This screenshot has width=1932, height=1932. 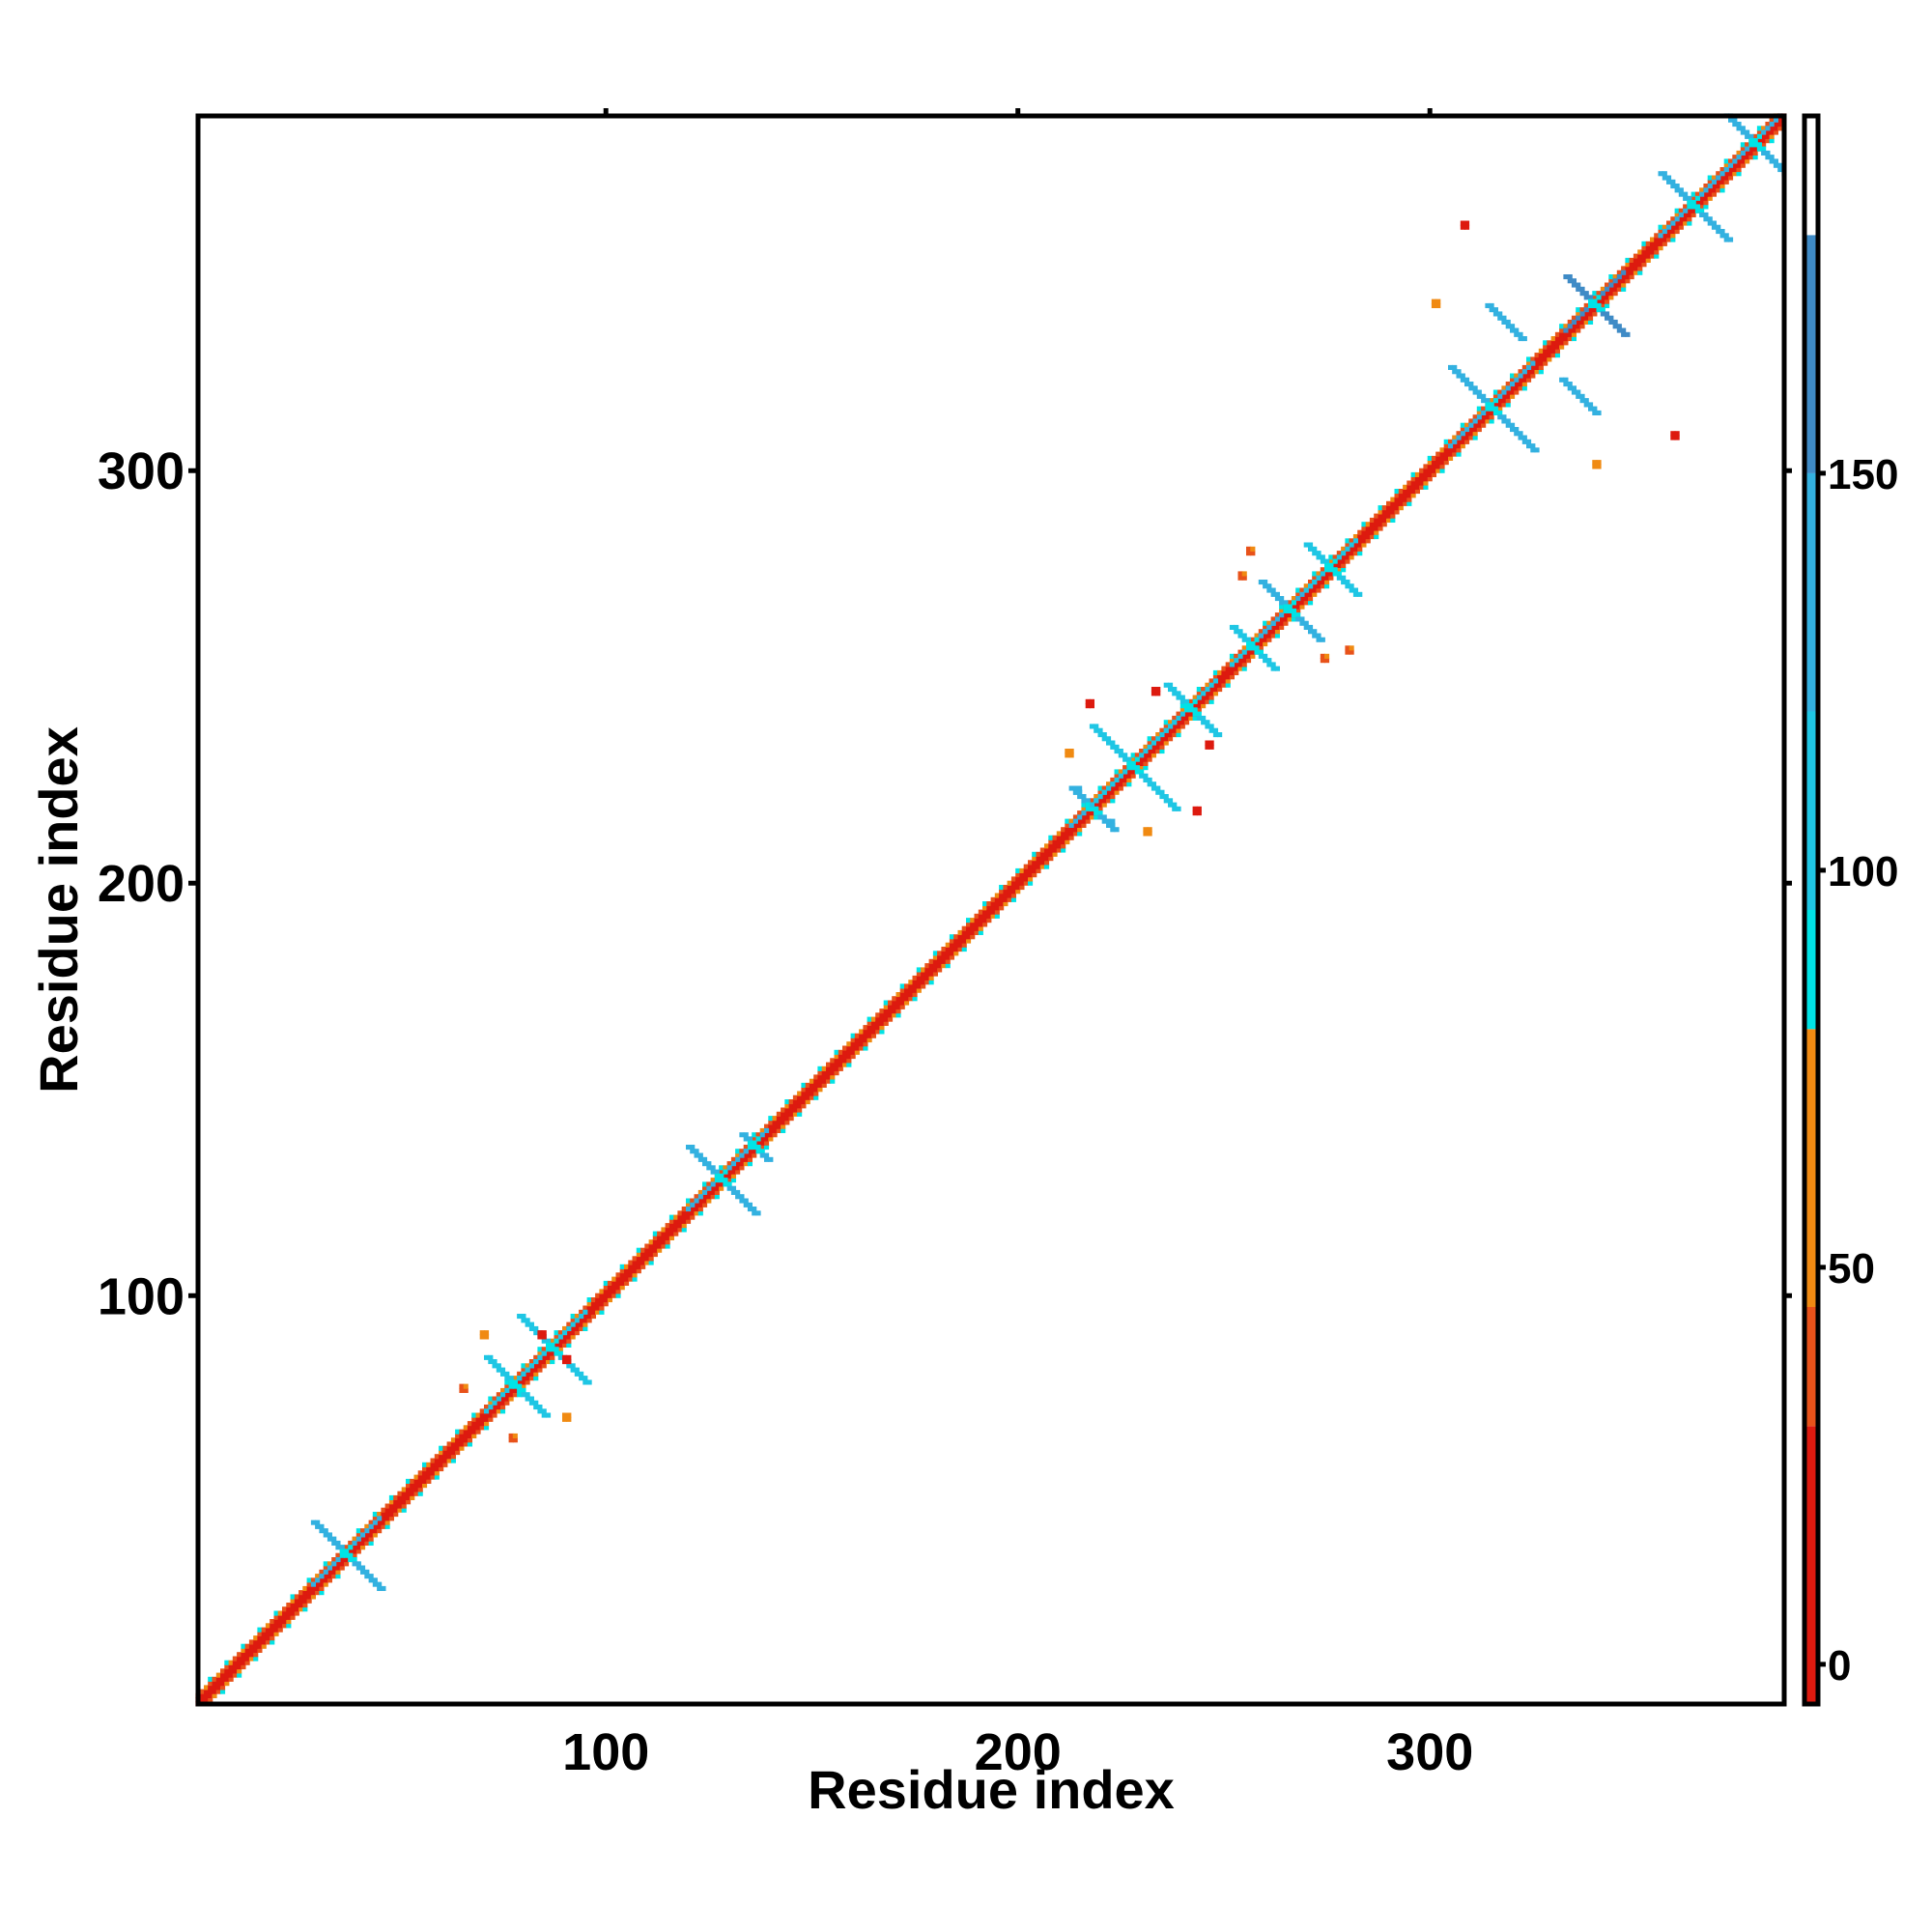 I want to click on strand-contact-cell, so click(x=1520, y=339).